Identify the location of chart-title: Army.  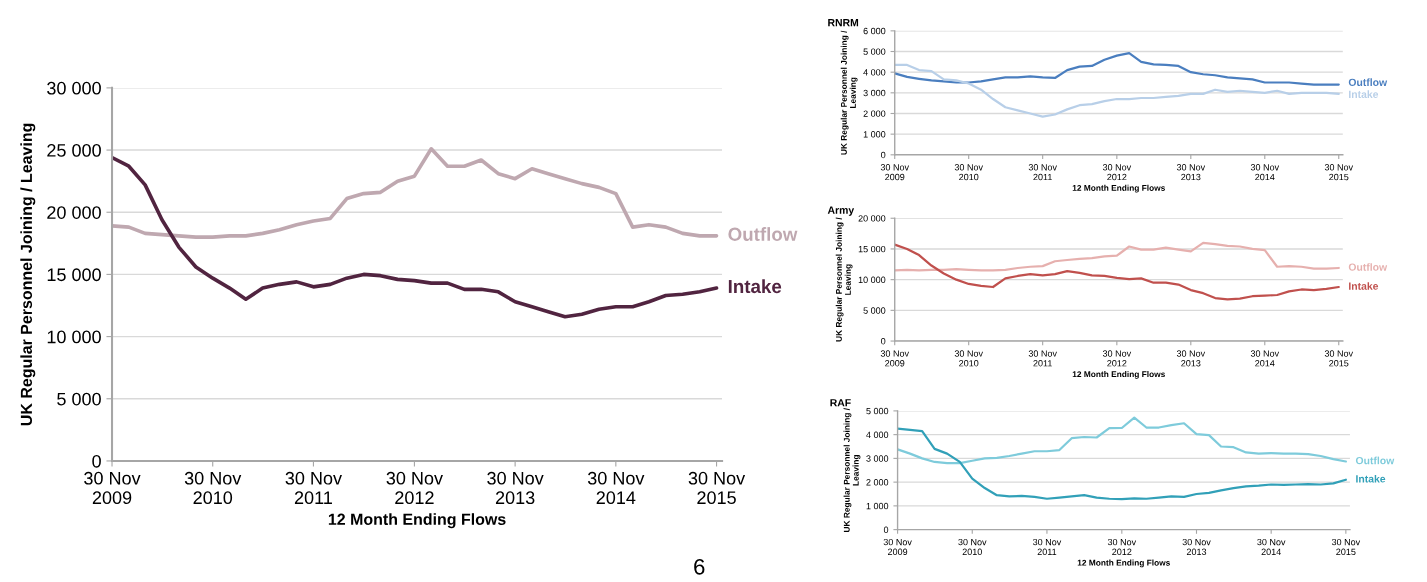
(841, 211).